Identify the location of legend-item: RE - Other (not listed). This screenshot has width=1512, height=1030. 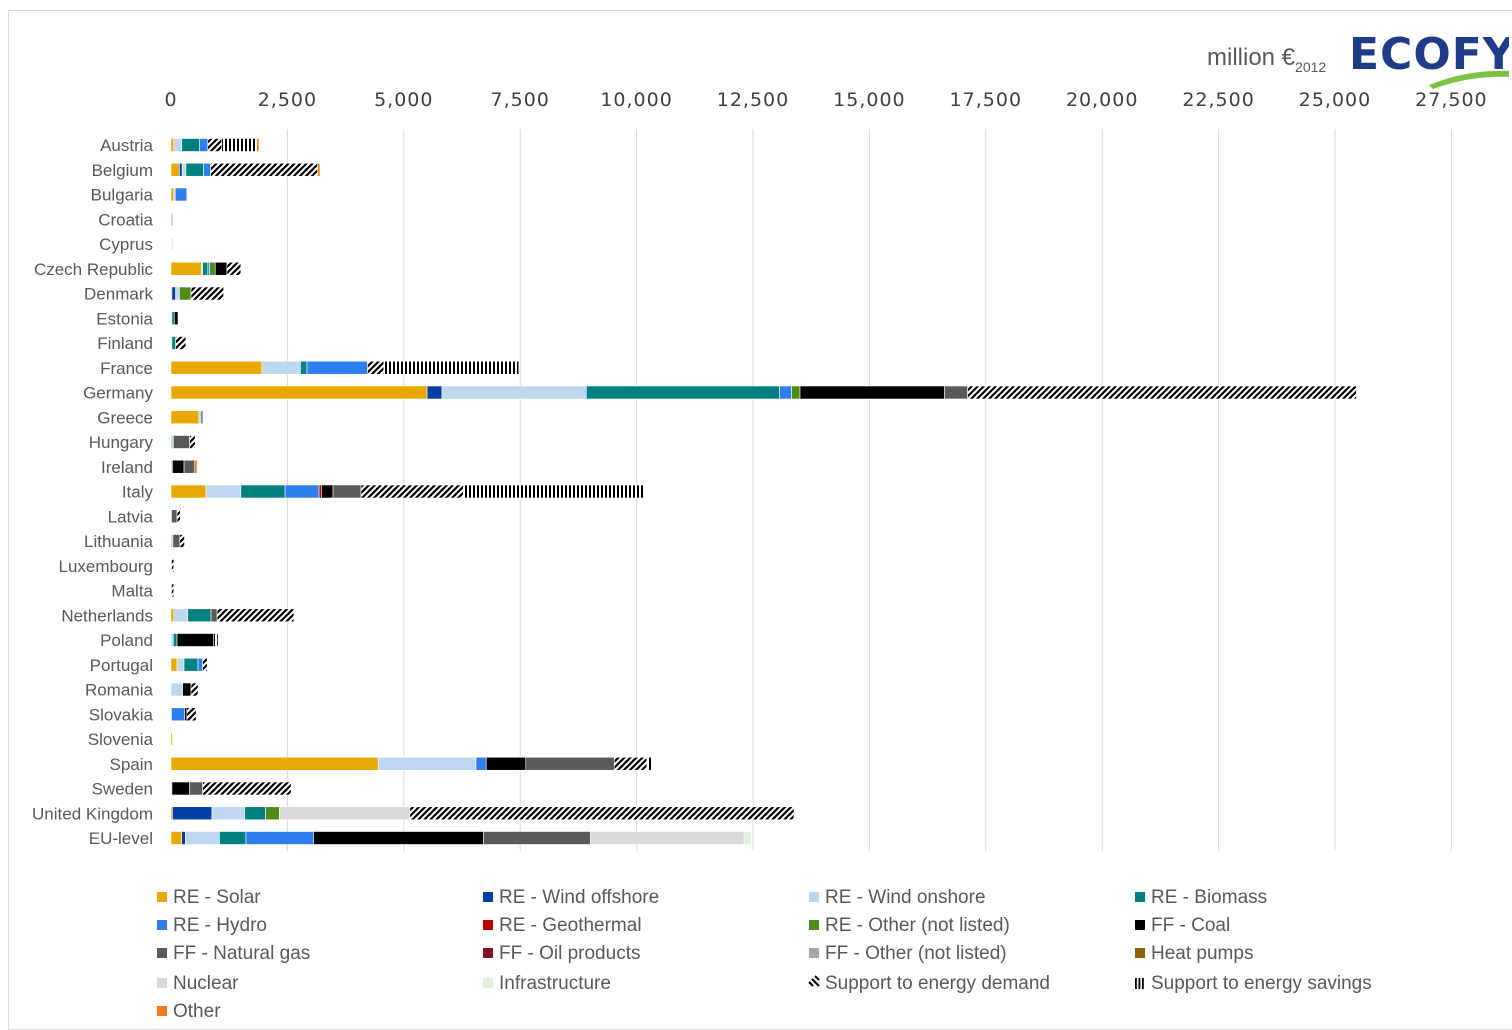
(909, 925).